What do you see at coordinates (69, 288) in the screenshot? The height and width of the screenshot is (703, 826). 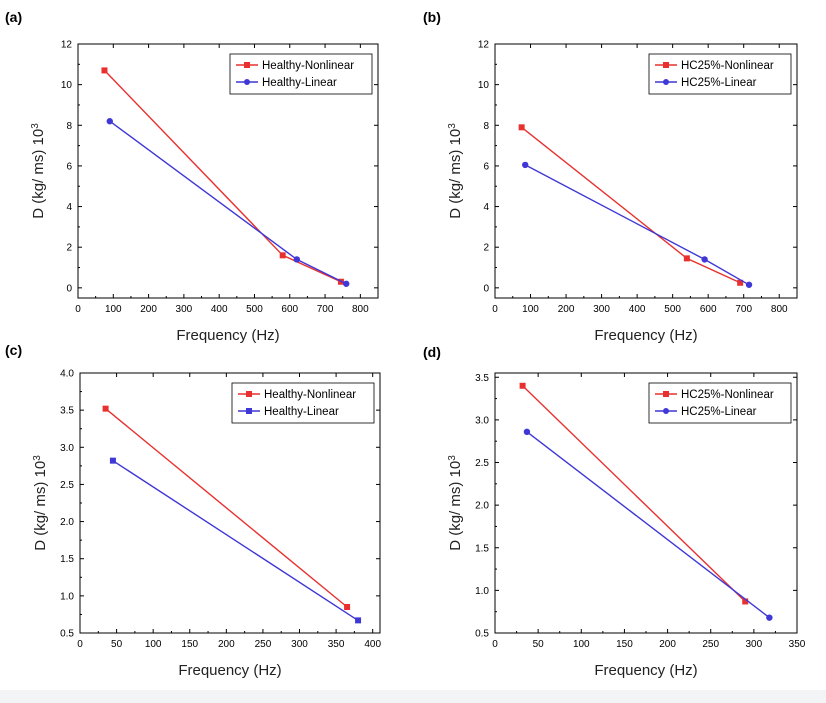 I see `y-tick-label: 0` at bounding box center [69, 288].